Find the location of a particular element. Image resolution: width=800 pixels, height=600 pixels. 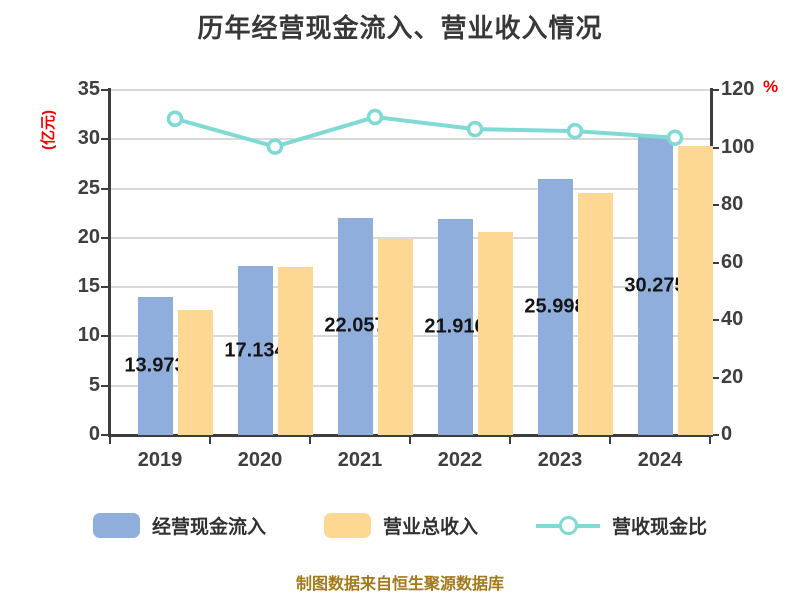

x-axis-label: 2019 is located at coordinates (160, 460).